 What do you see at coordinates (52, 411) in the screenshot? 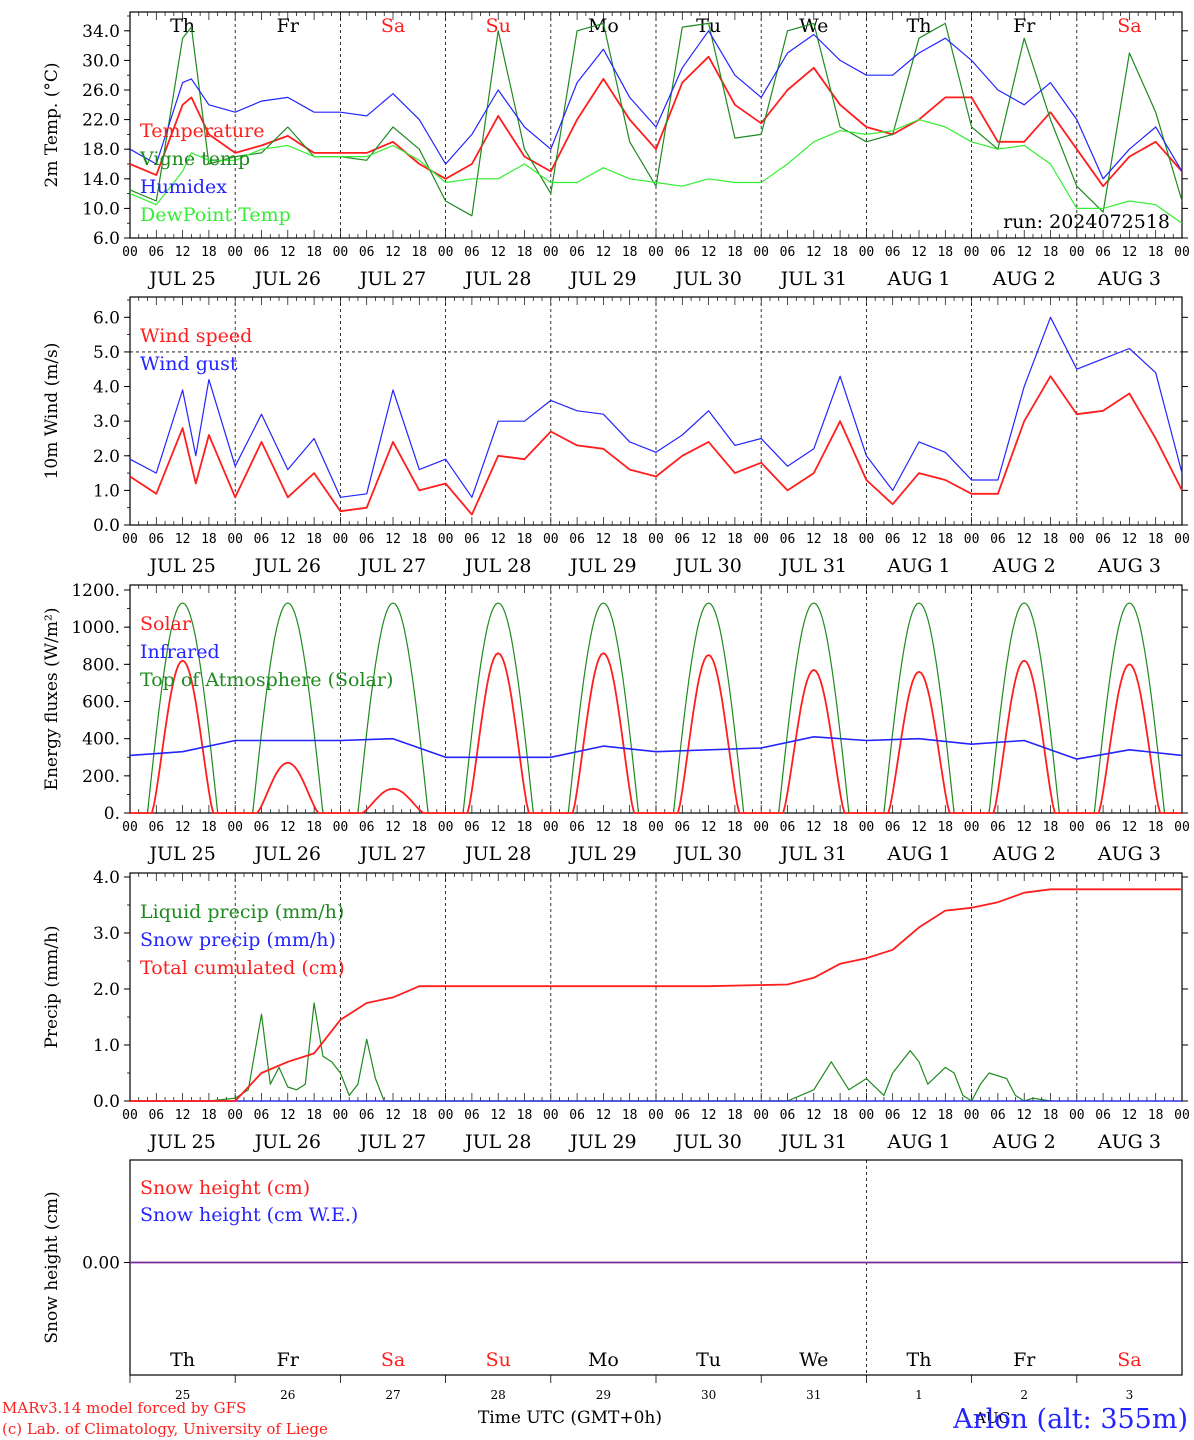
I see `y-axis-title: 10m Wind (m/s)` at bounding box center [52, 411].